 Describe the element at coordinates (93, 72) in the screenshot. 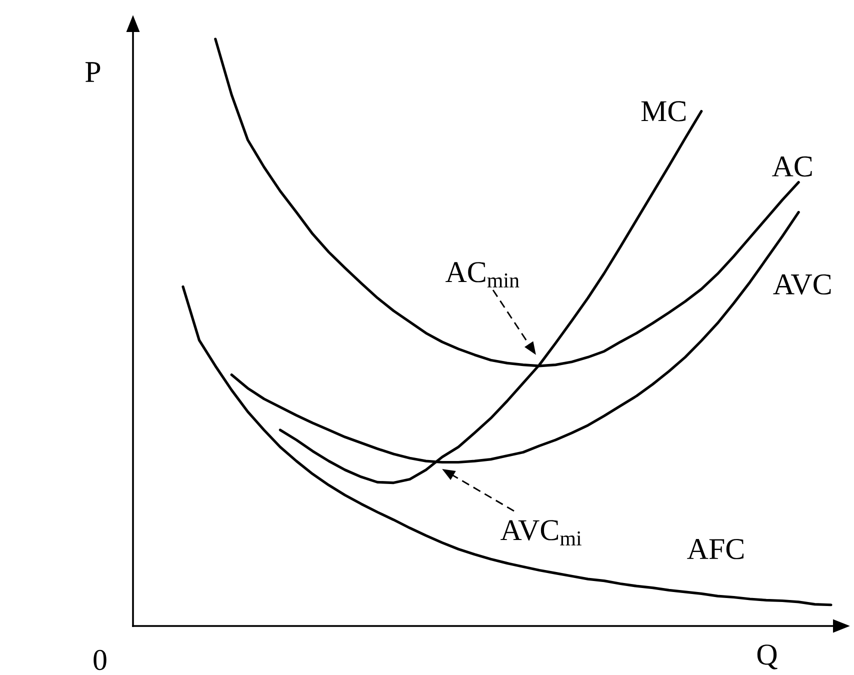

I see `y-axis-title: P` at that location.